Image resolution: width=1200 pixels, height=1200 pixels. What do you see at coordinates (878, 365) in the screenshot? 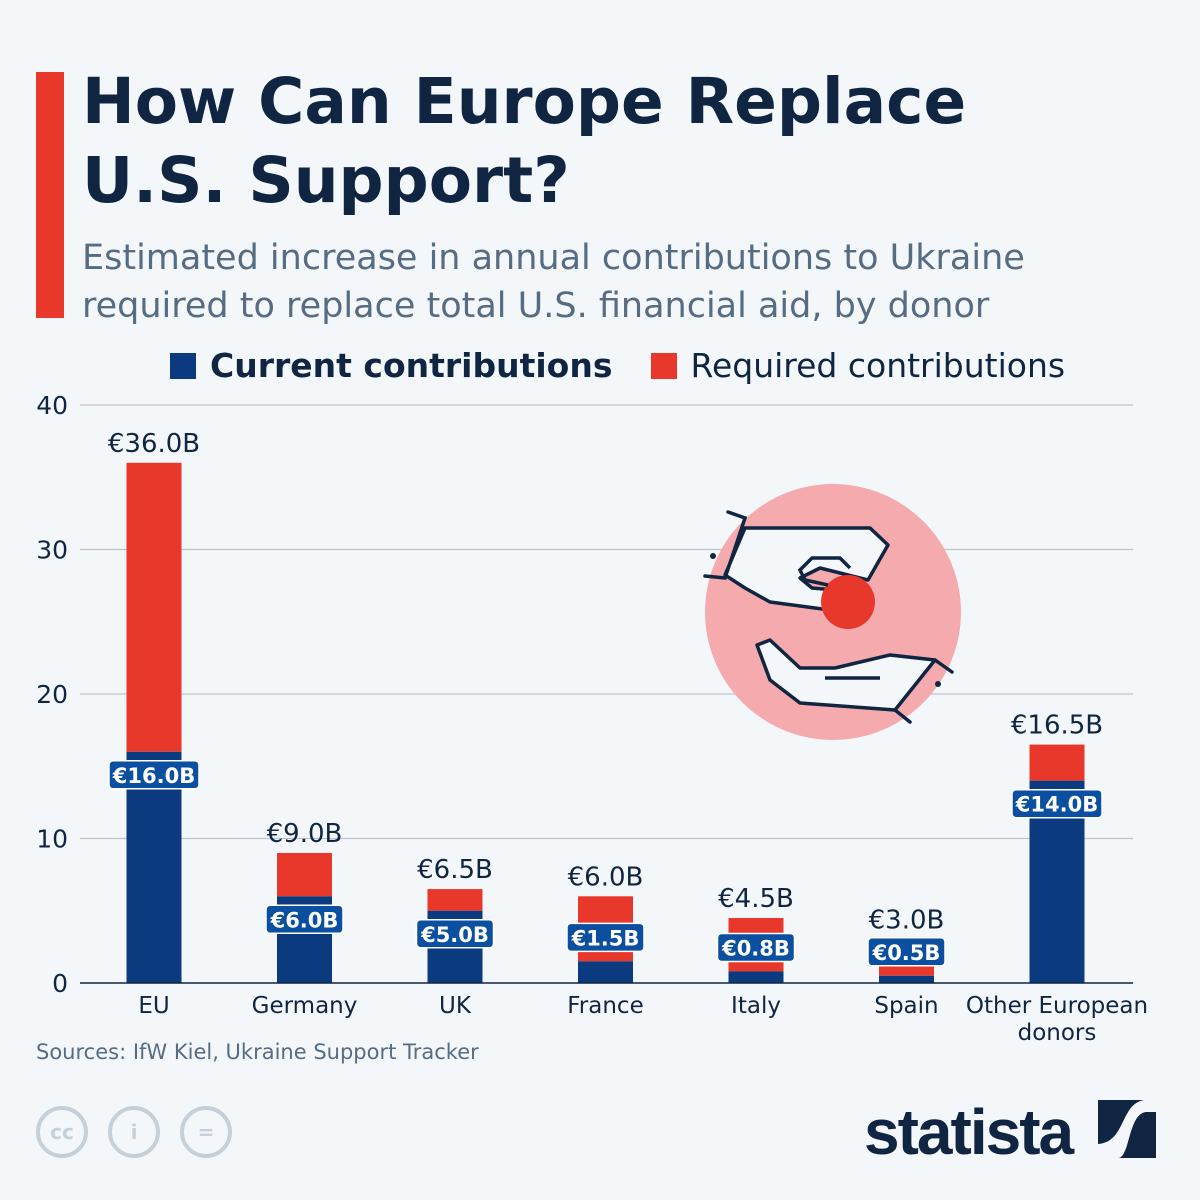
I see `legend-label-required: Required contributions` at bounding box center [878, 365].